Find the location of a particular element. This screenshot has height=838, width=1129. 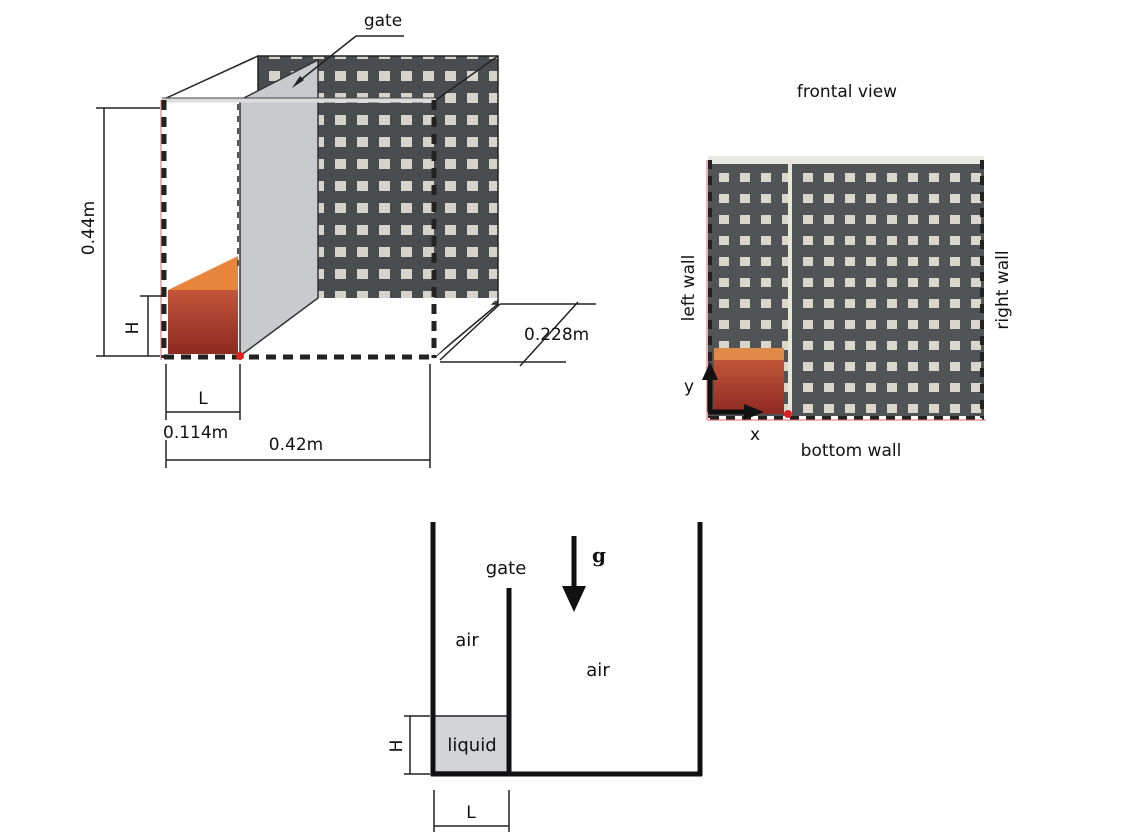

height-label: 0.44m is located at coordinates (89, 228).